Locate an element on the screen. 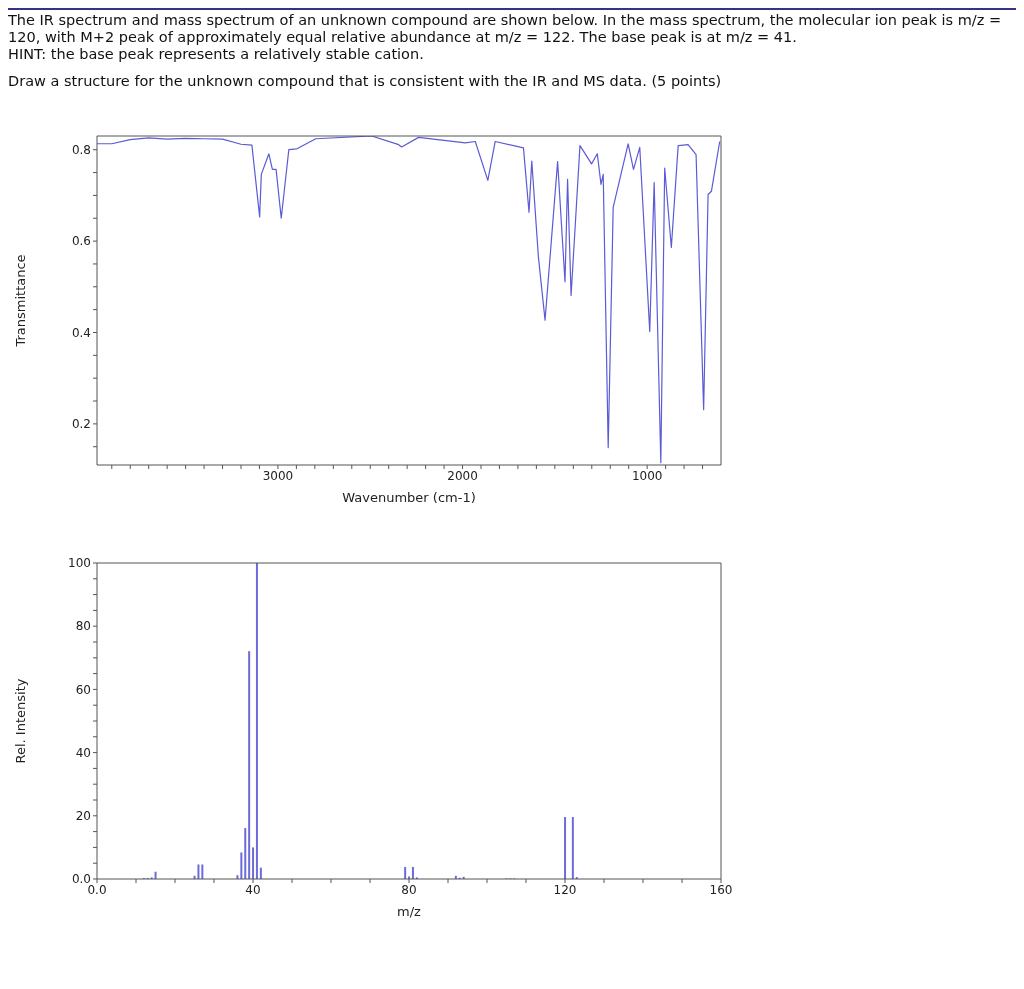 The image size is (1024, 989). x-tick-label: 40 is located at coordinates (253, 889).